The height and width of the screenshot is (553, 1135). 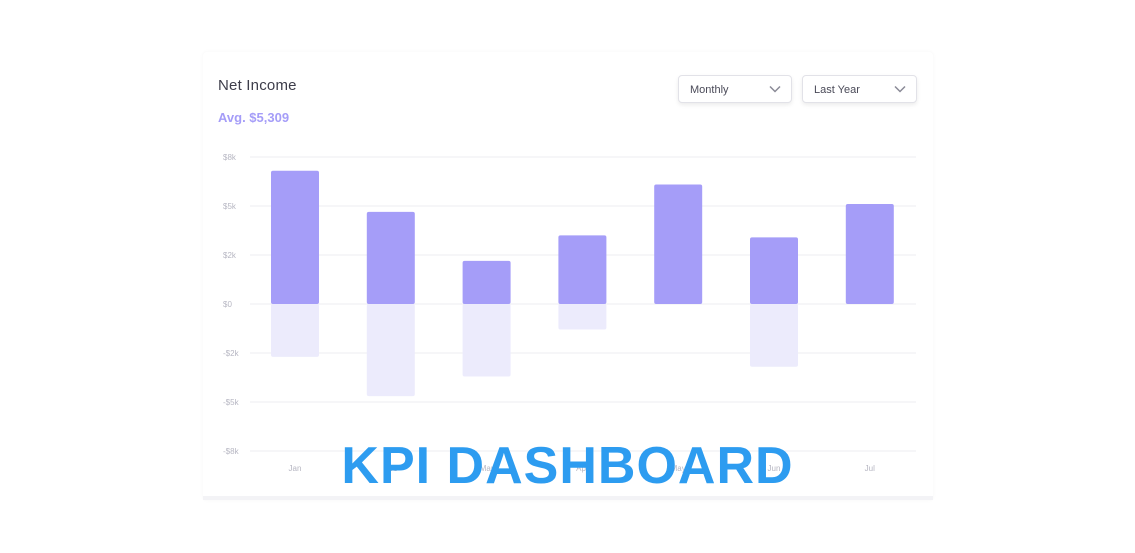 What do you see at coordinates (774, 468) in the screenshot?
I see `x-tick-label: Jun` at bounding box center [774, 468].